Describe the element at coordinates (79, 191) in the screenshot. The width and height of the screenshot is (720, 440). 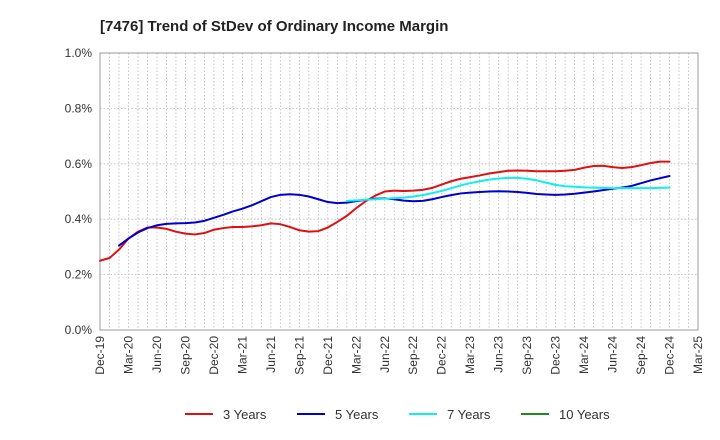
I see `y-axis: 0.0% 0.2% 0.4% 0.6% 0.8% 1.0%` at that location.